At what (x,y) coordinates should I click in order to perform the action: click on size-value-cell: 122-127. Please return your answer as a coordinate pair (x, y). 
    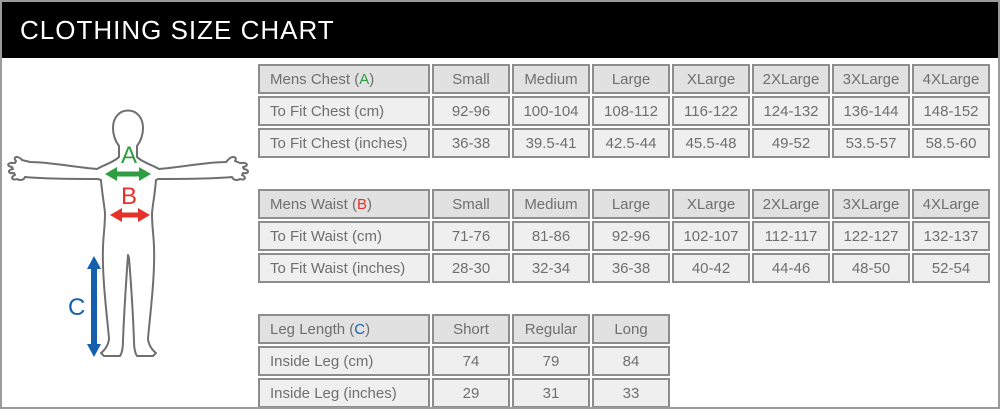
    Looking at the image, I should click on (871, 236).